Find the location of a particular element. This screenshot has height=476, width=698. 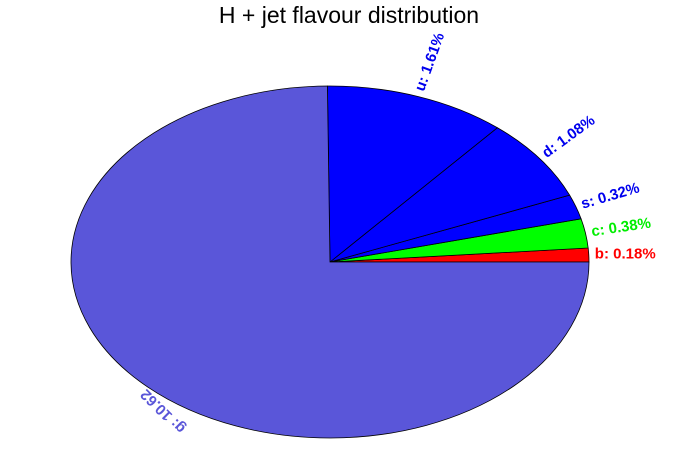

slice-label-3: d: 1.08% is located at coordinates (568, 137).